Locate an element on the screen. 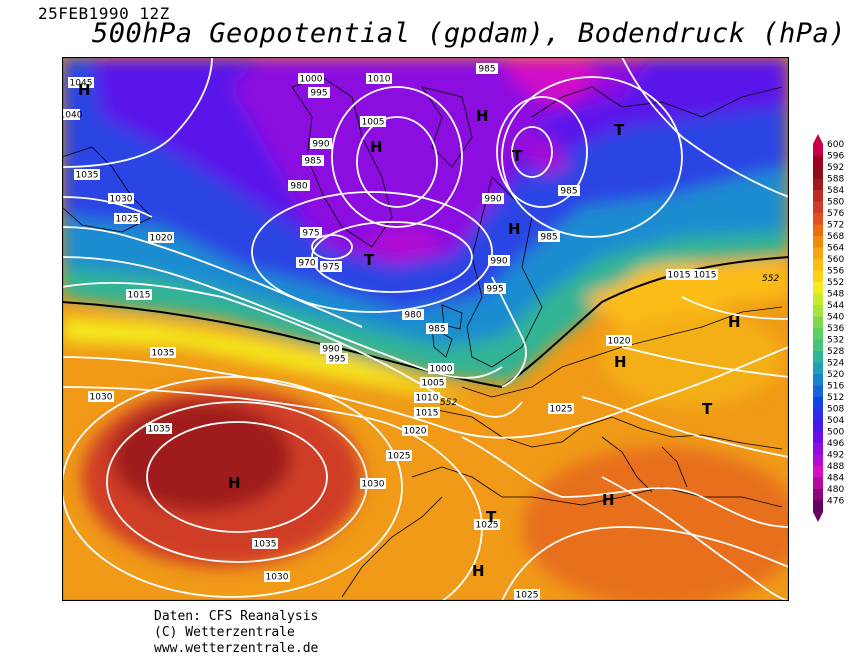 The width and height of the screenshot is (850, 657). isobar-label: 1045 is located at coordinates (81, 83).